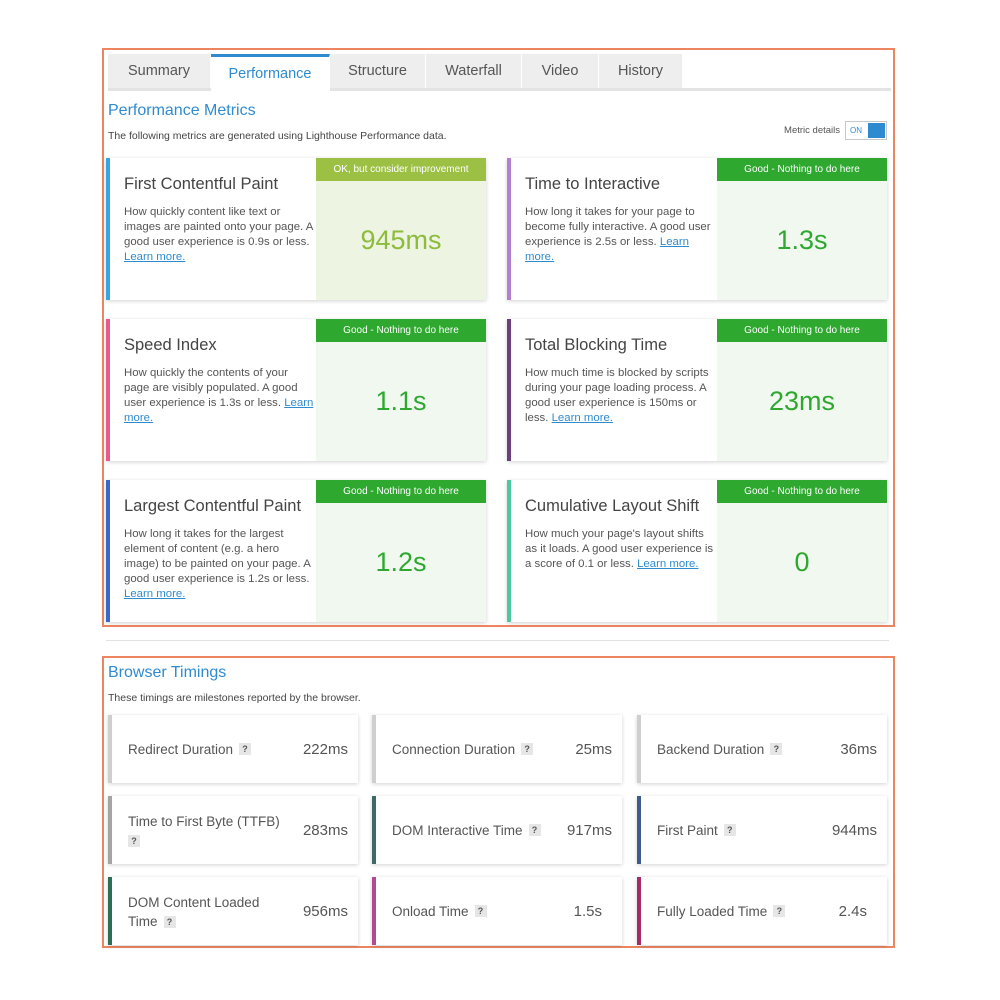  I want to click on timing-label: Time to First Byte (TTFB)?, so click(204, 831).